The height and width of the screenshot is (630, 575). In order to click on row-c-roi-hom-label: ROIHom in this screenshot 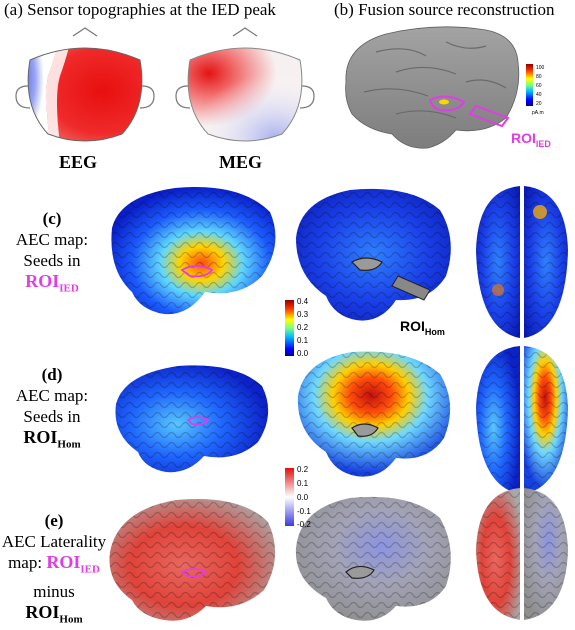, I will do `click(422, 327)`.